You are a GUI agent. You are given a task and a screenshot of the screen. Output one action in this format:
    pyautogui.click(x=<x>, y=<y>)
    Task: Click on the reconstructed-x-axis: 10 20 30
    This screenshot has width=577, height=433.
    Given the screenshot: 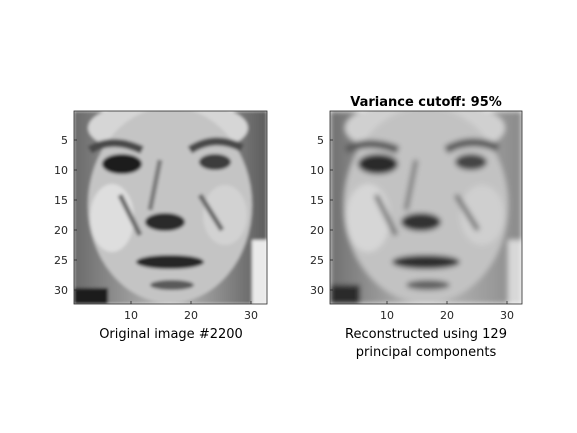 What is the action you would take?
    pyautogui.click(x=447, y=311)
    